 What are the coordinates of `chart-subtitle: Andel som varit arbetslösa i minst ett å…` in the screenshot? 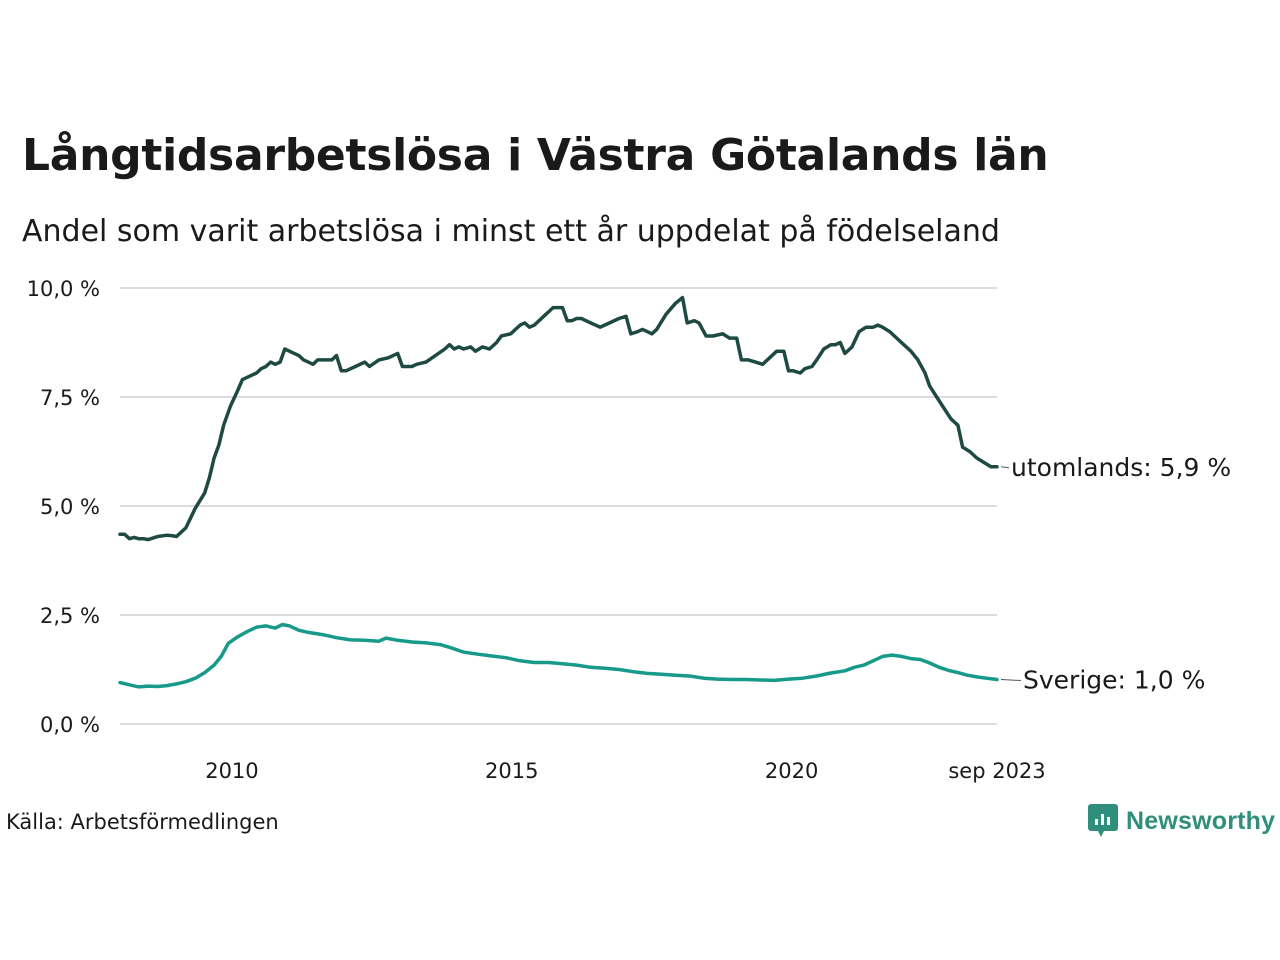 It's located at (511, 231).